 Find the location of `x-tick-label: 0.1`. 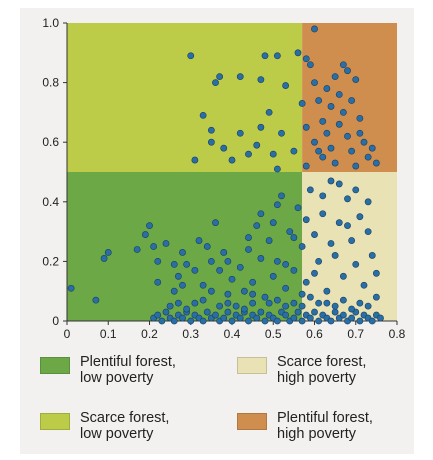

x-tick-label: 0.1 is located at coordinates (108, 334).